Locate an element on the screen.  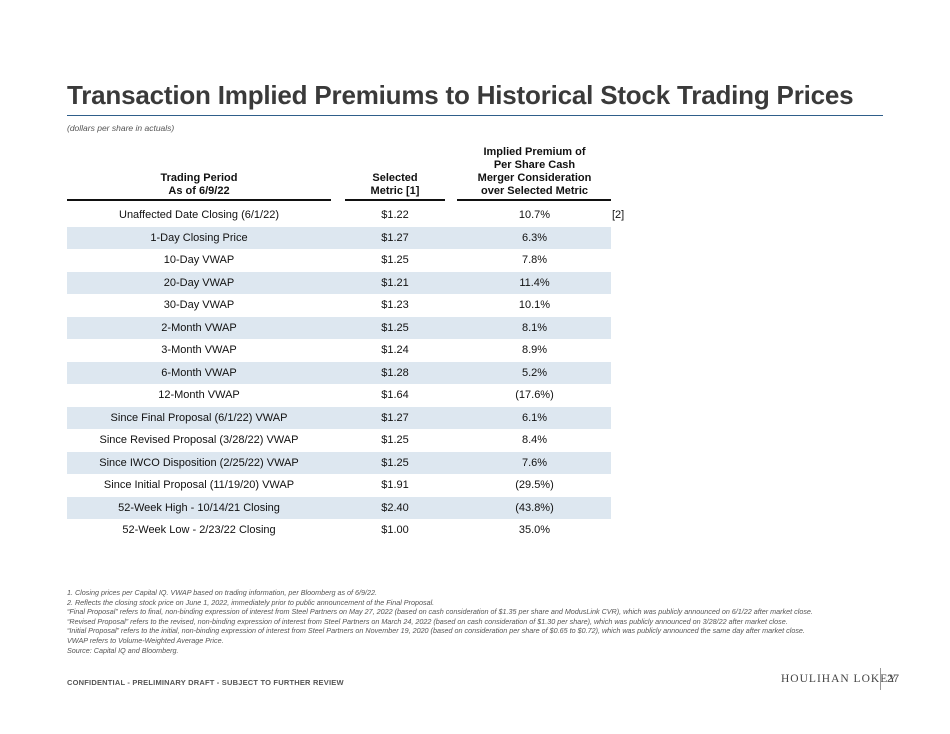
trading-period-cell: 6-Month VWAP is located at coordinates (199, 372).